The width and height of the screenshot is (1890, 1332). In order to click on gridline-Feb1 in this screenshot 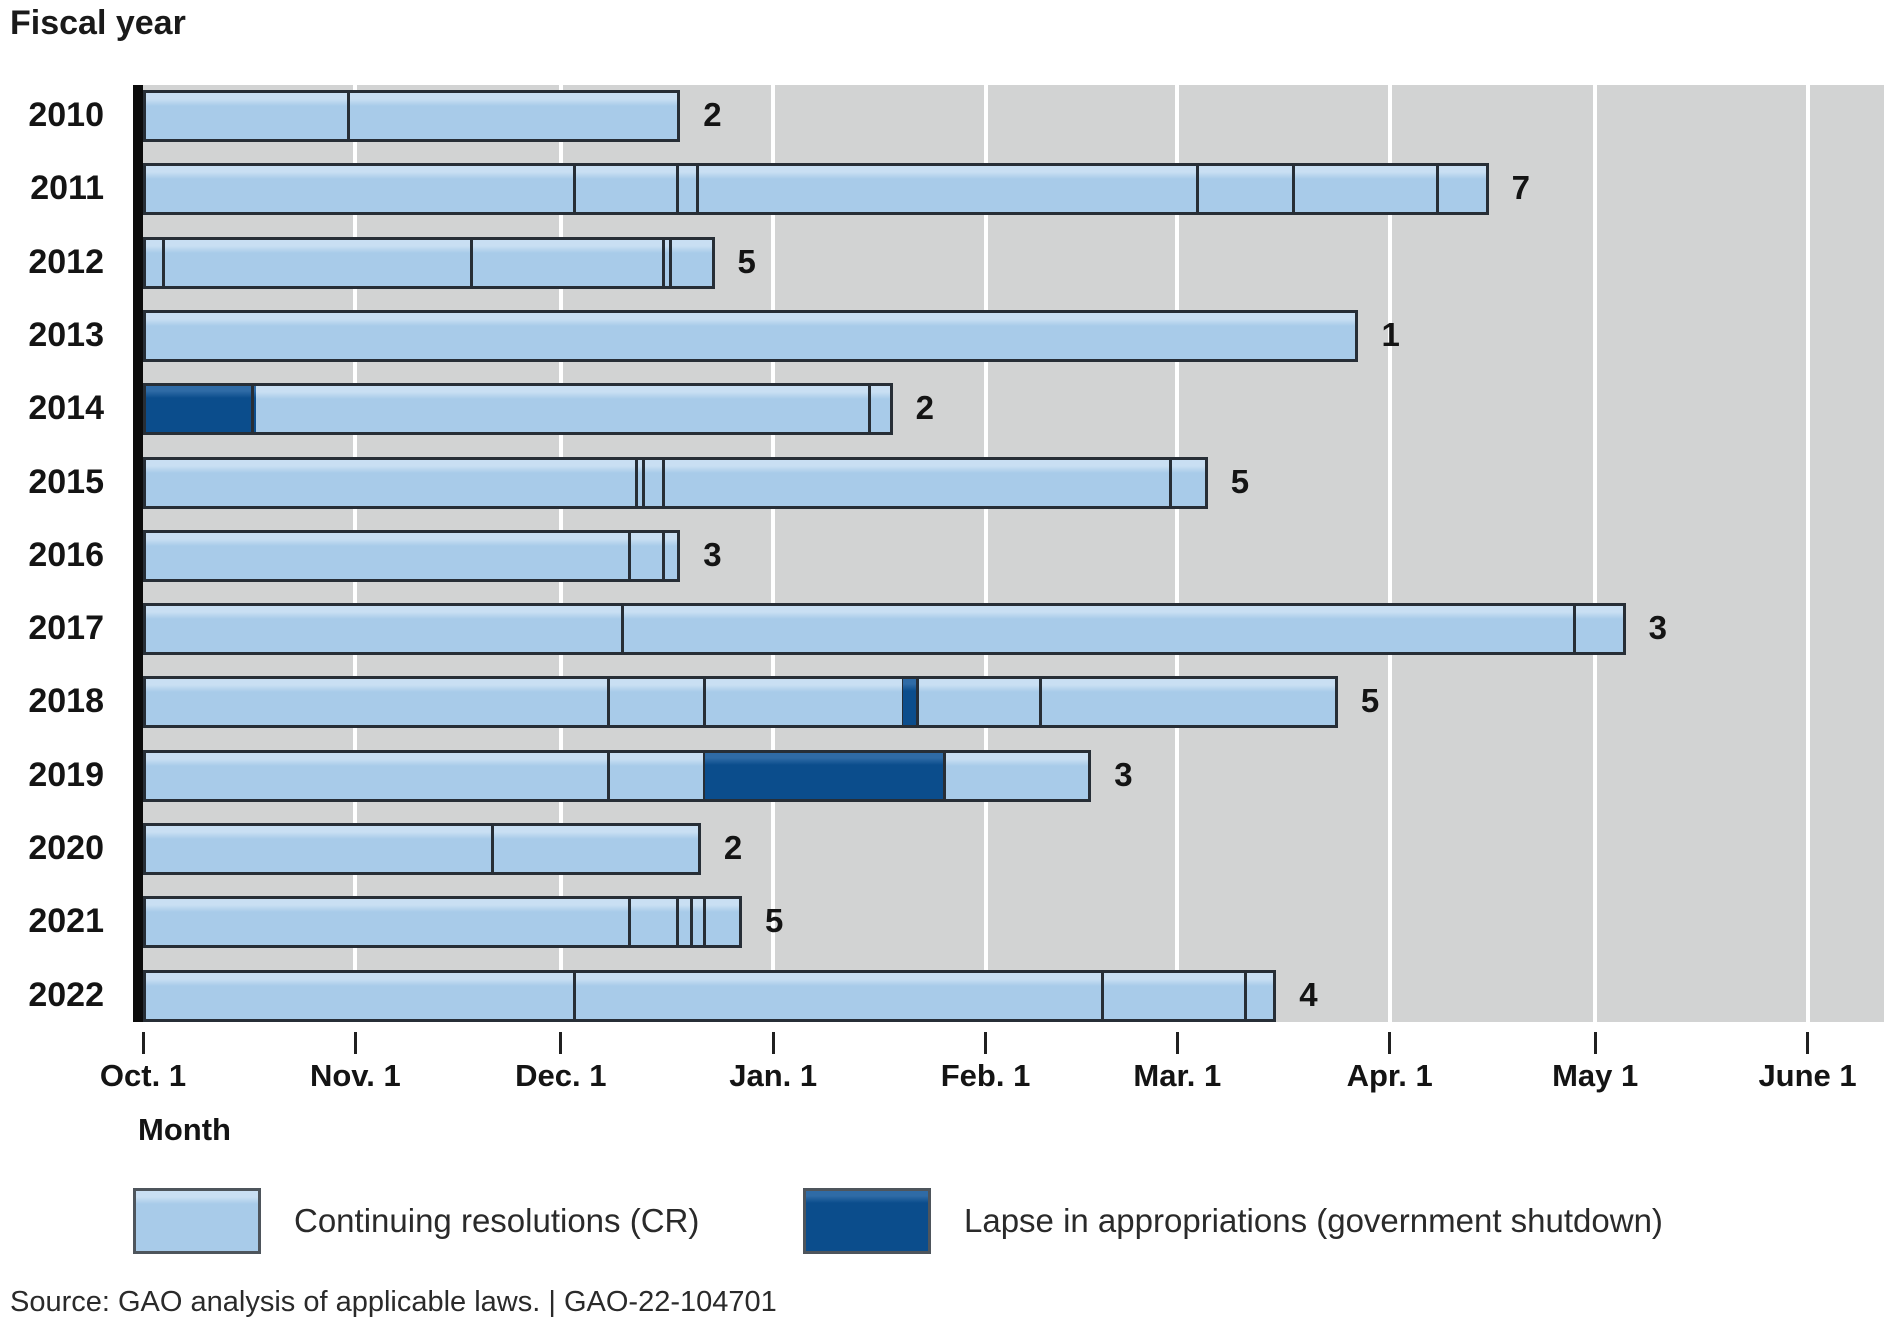, I will do `click(985, 553)`.